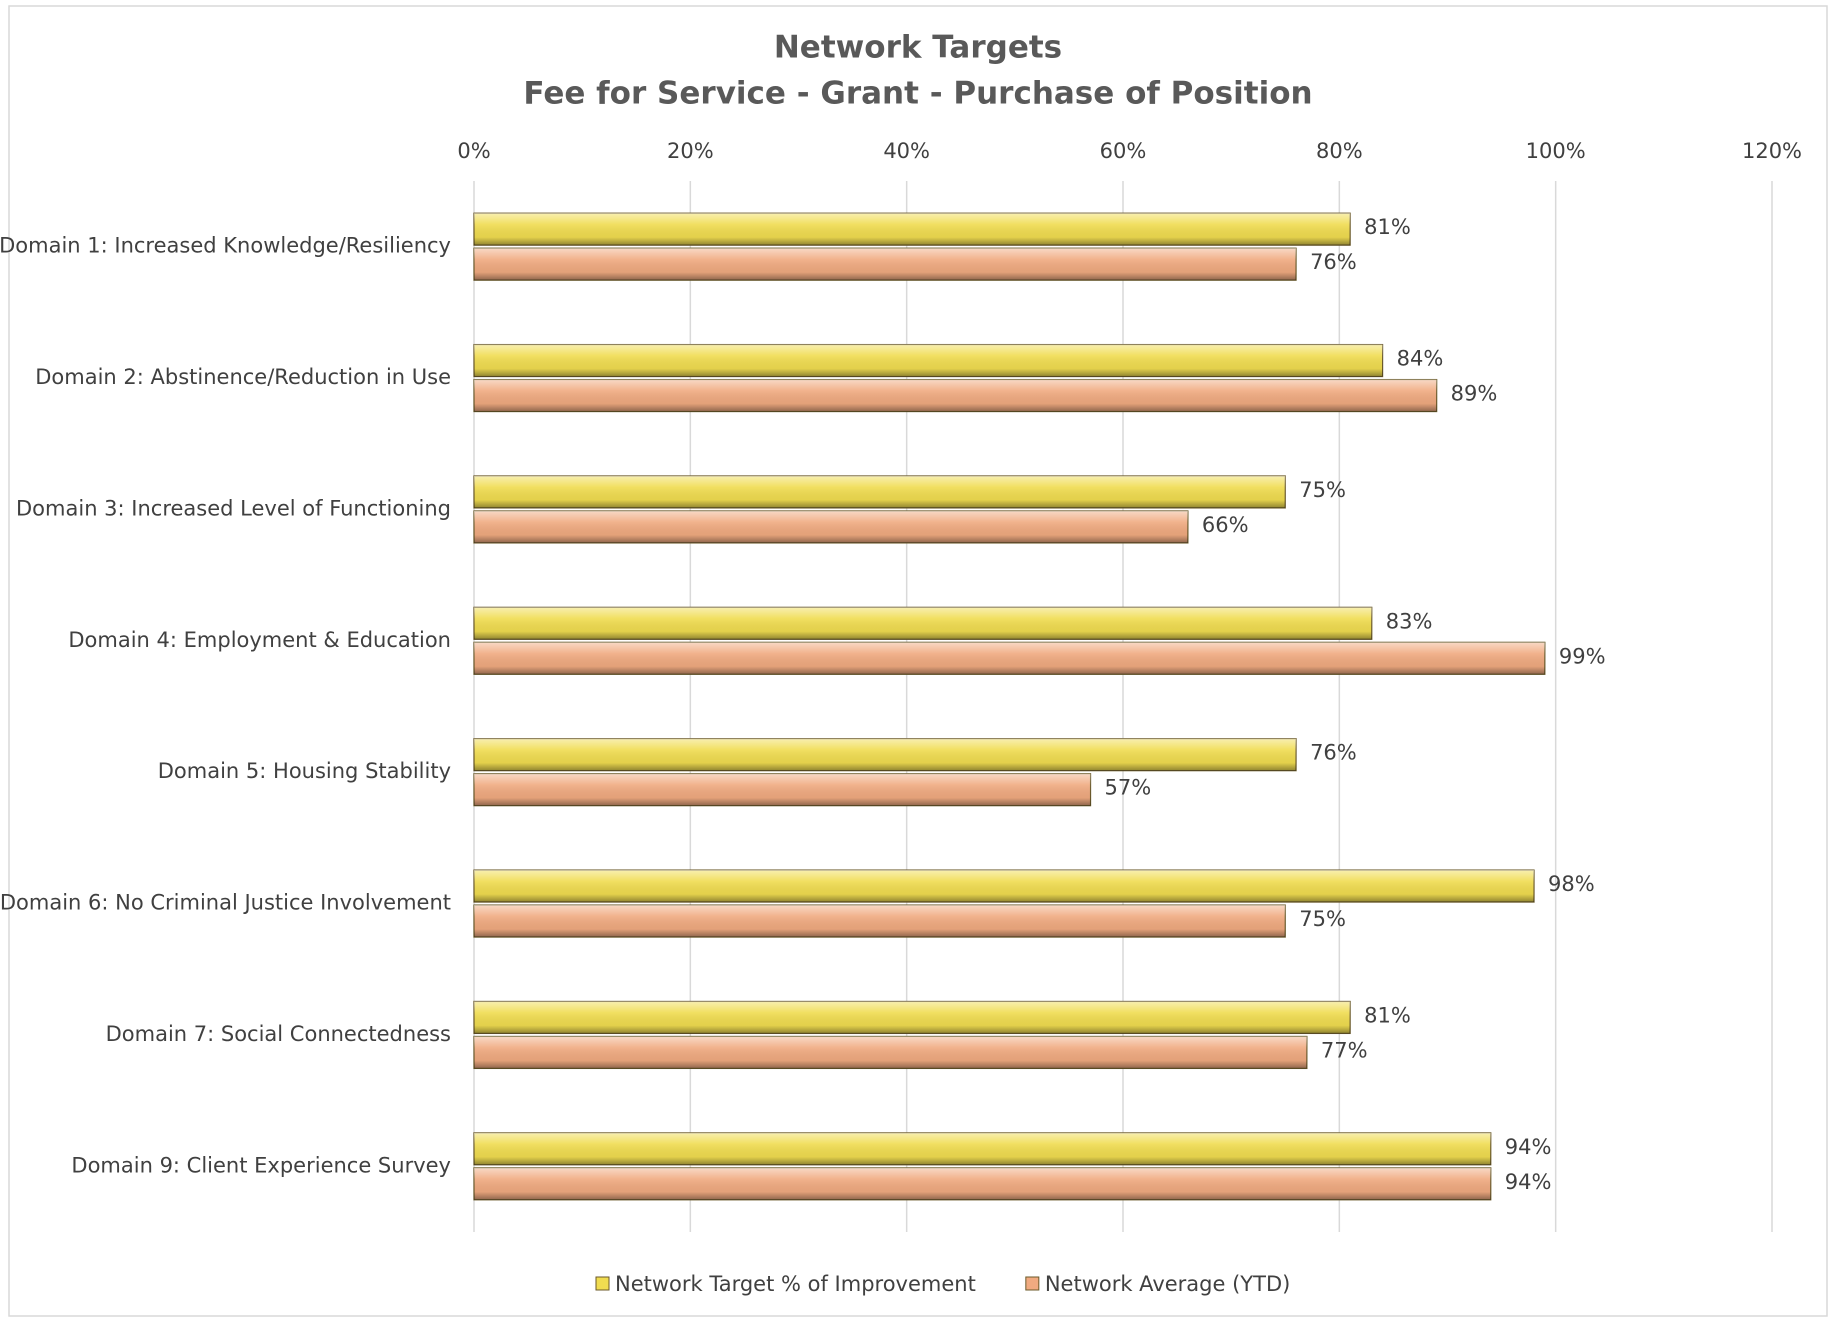 The image size is (1835, 1320). I want to click on x-tick-label: 80%, so click(1339, 151).